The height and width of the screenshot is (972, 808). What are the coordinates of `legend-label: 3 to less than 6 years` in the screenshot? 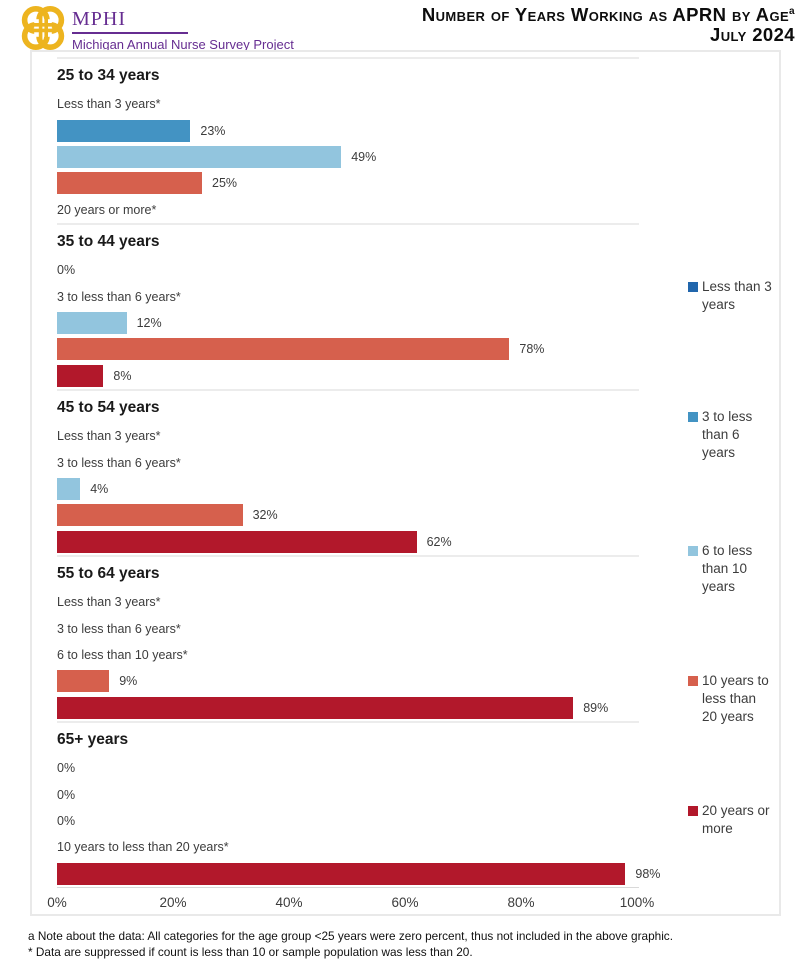 It's located at (727, 434).